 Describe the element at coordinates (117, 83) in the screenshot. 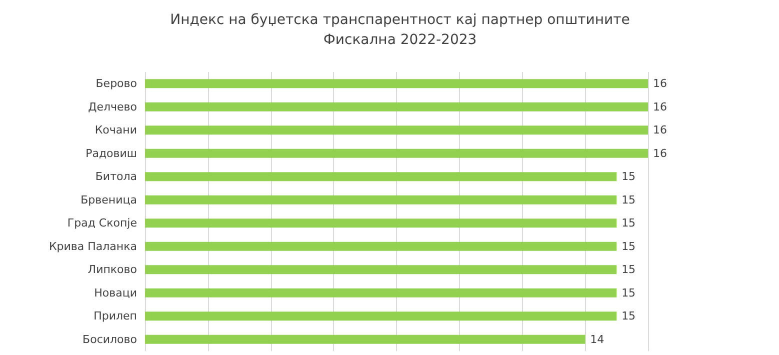

I see `y-tick-label: Берово` at that location.